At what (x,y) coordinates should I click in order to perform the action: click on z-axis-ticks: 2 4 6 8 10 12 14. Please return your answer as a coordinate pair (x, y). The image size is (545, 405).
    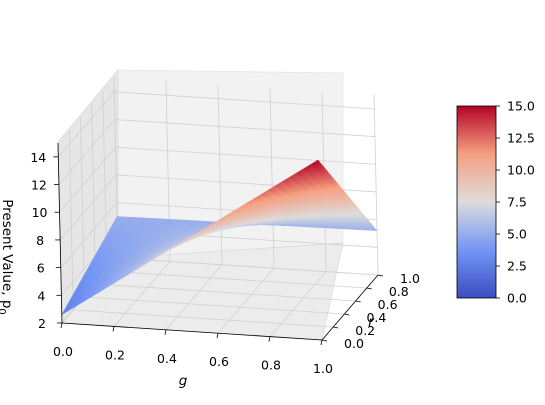
    Looking at the image, I should click on (46, 240).